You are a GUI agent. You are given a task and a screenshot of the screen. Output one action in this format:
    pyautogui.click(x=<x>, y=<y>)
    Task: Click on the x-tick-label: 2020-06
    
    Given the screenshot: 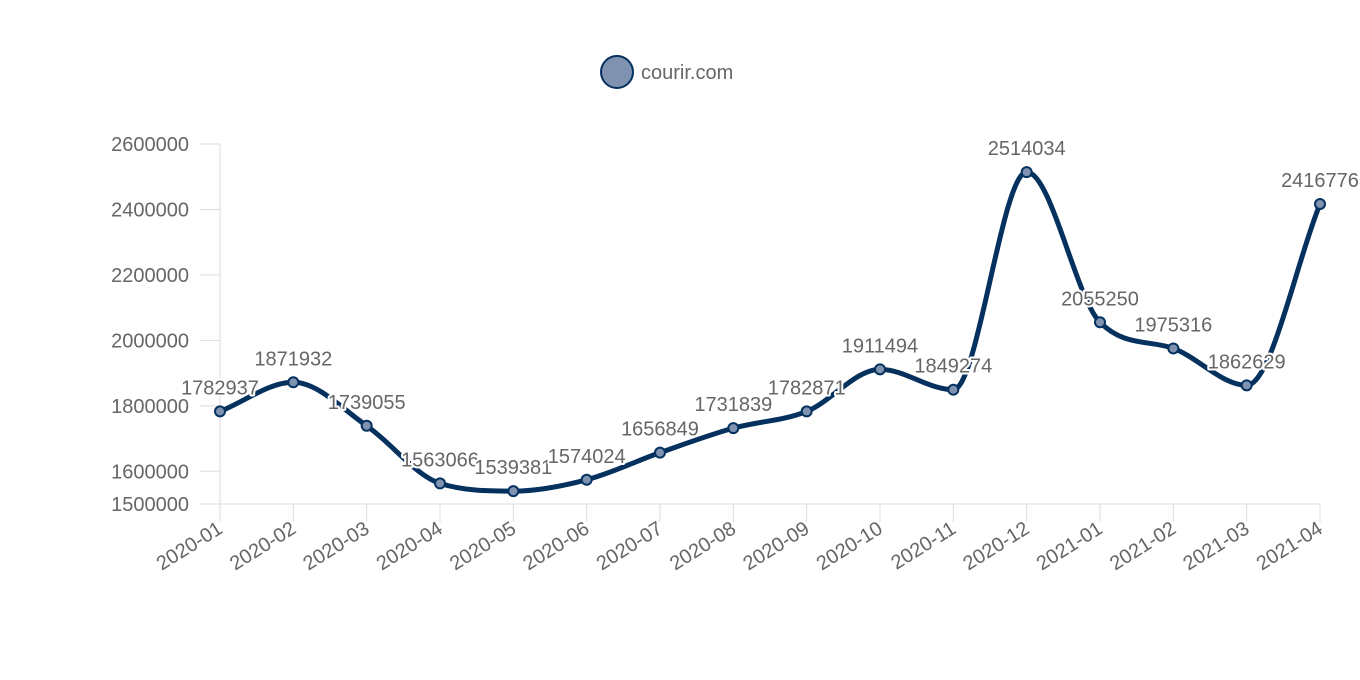 What is the action you would take?
    pyautogui.click(x=556, y=547)
    